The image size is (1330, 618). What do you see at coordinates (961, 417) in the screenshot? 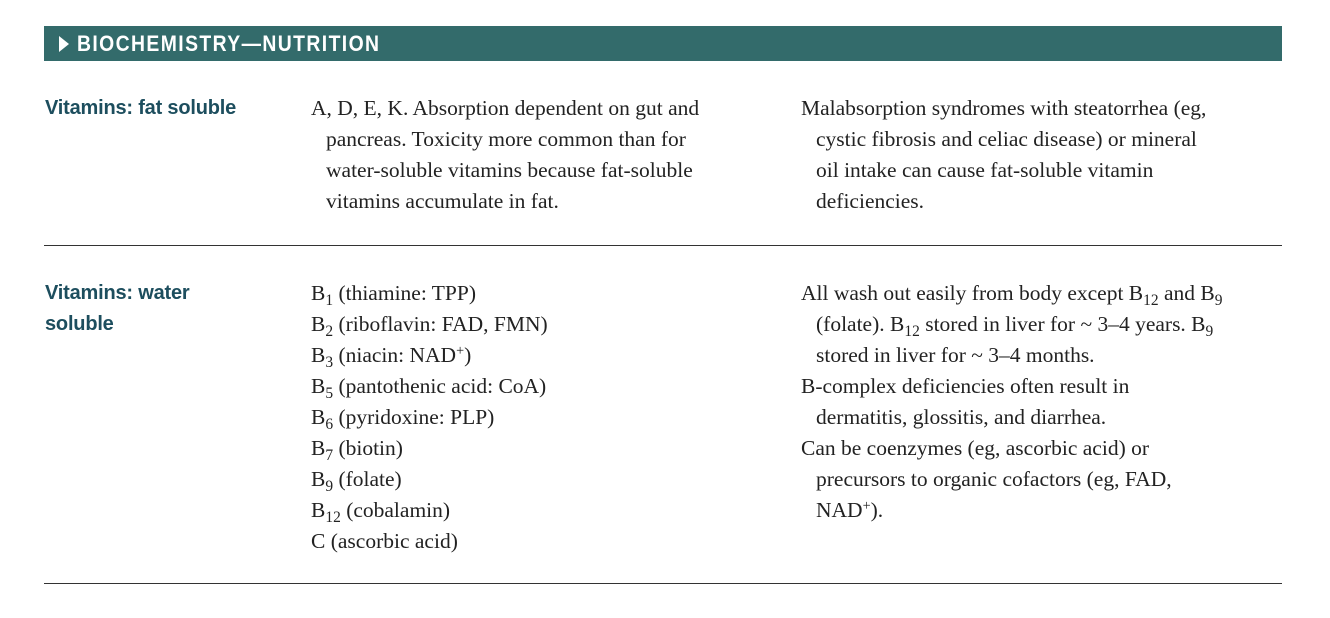
I see `text-line: dermatitis, glossitis, and diarrhea.` at bounding box center [961, 417].